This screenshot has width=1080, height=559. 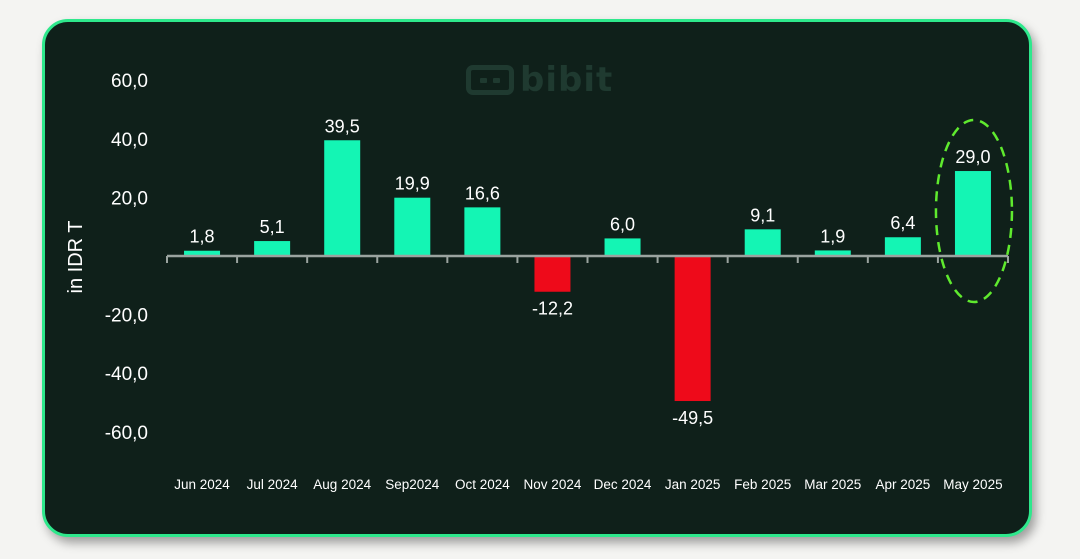 I want to click on bar-value-label: 39,5, so click(x=342, y=126).